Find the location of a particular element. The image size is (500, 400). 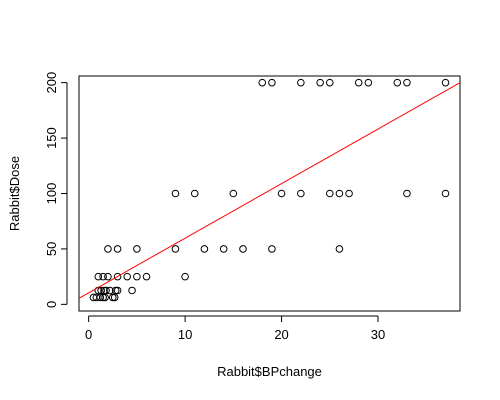

y-tick-label: 0 is located at coordinates (51, 304).